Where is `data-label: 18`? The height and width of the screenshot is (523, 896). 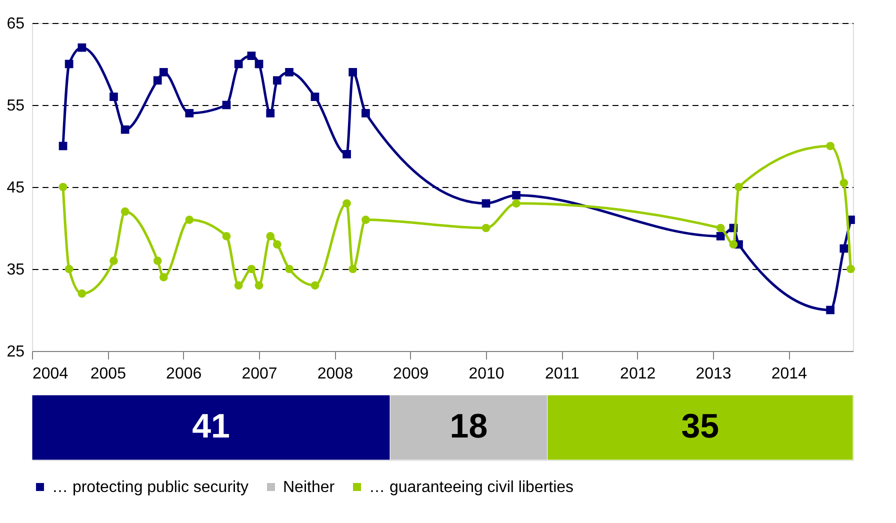
data-label: 18 is located at coordinates (469, 427).